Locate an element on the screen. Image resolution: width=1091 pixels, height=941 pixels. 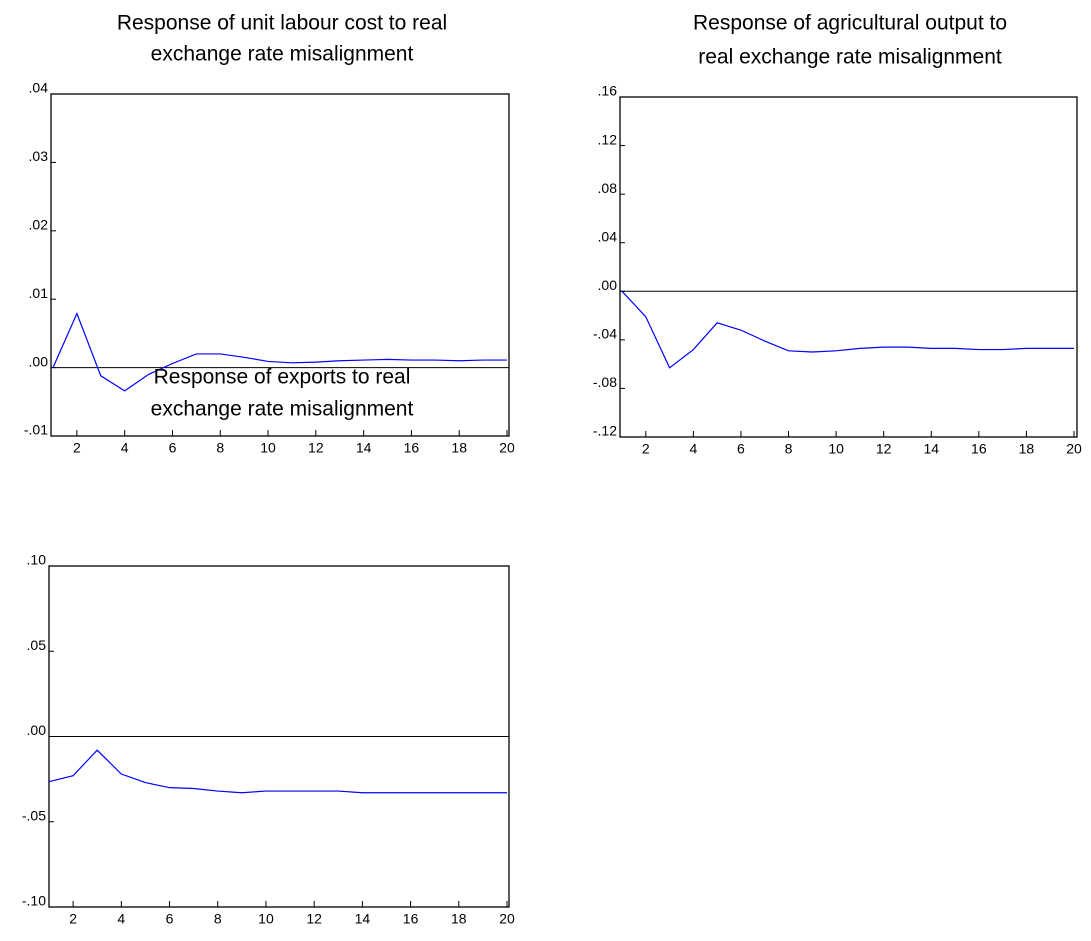
y-tick-label: .03 is located at coordinates (39, 156).